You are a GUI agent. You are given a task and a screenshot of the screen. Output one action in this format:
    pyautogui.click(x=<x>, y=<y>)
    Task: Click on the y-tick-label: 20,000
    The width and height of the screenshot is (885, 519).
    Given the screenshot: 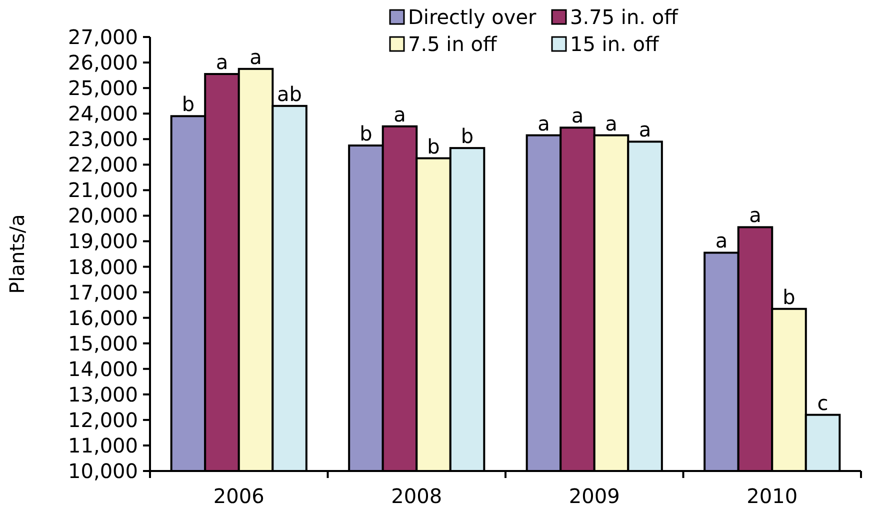 What is the action you would take?
    pyautogui.click(x=103, y=216)
    